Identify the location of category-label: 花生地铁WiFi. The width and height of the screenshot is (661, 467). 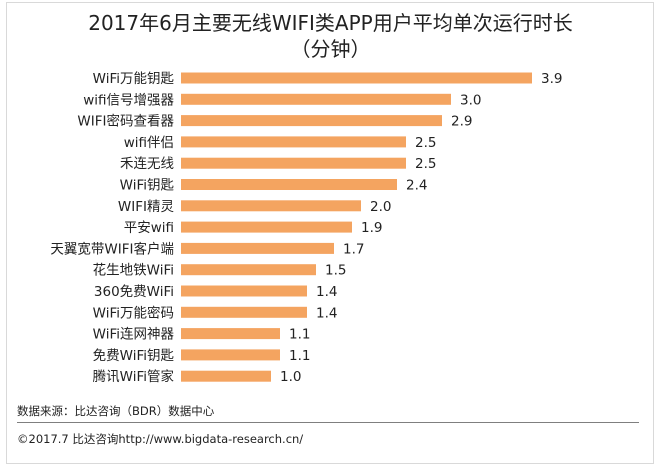
(133, 271).